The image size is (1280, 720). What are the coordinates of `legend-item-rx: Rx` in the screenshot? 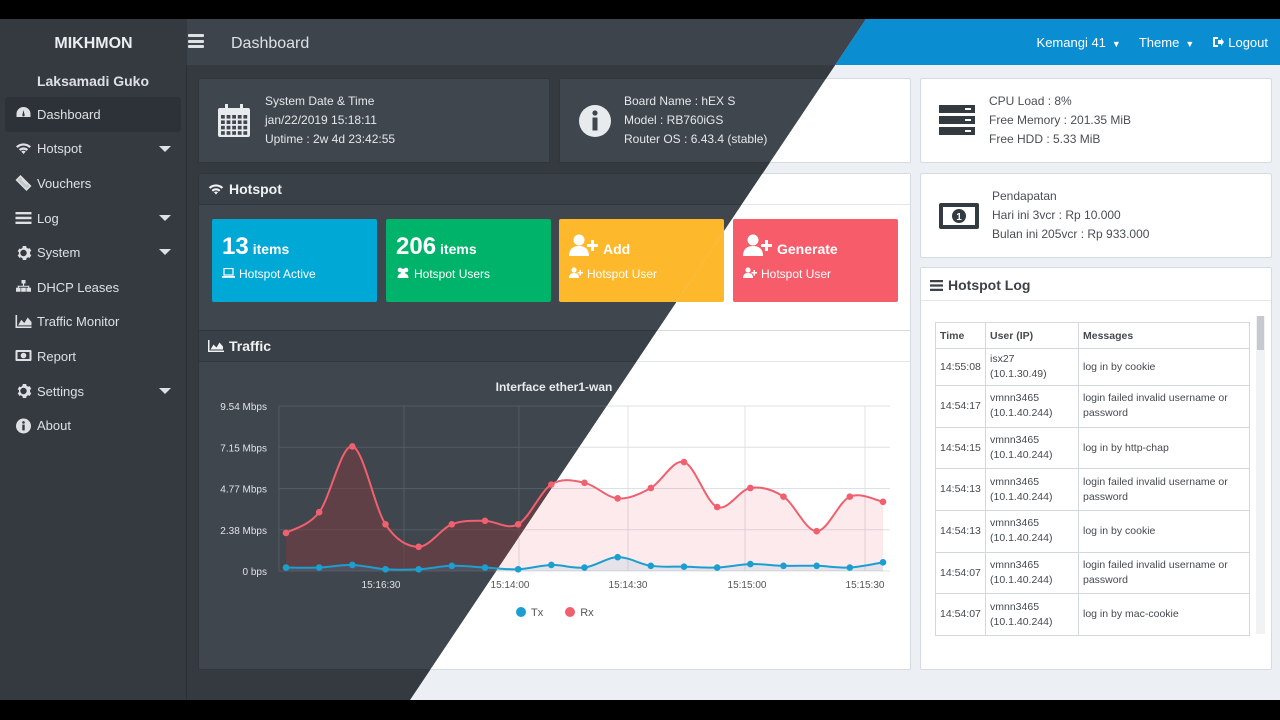 It's located at (579, 613).